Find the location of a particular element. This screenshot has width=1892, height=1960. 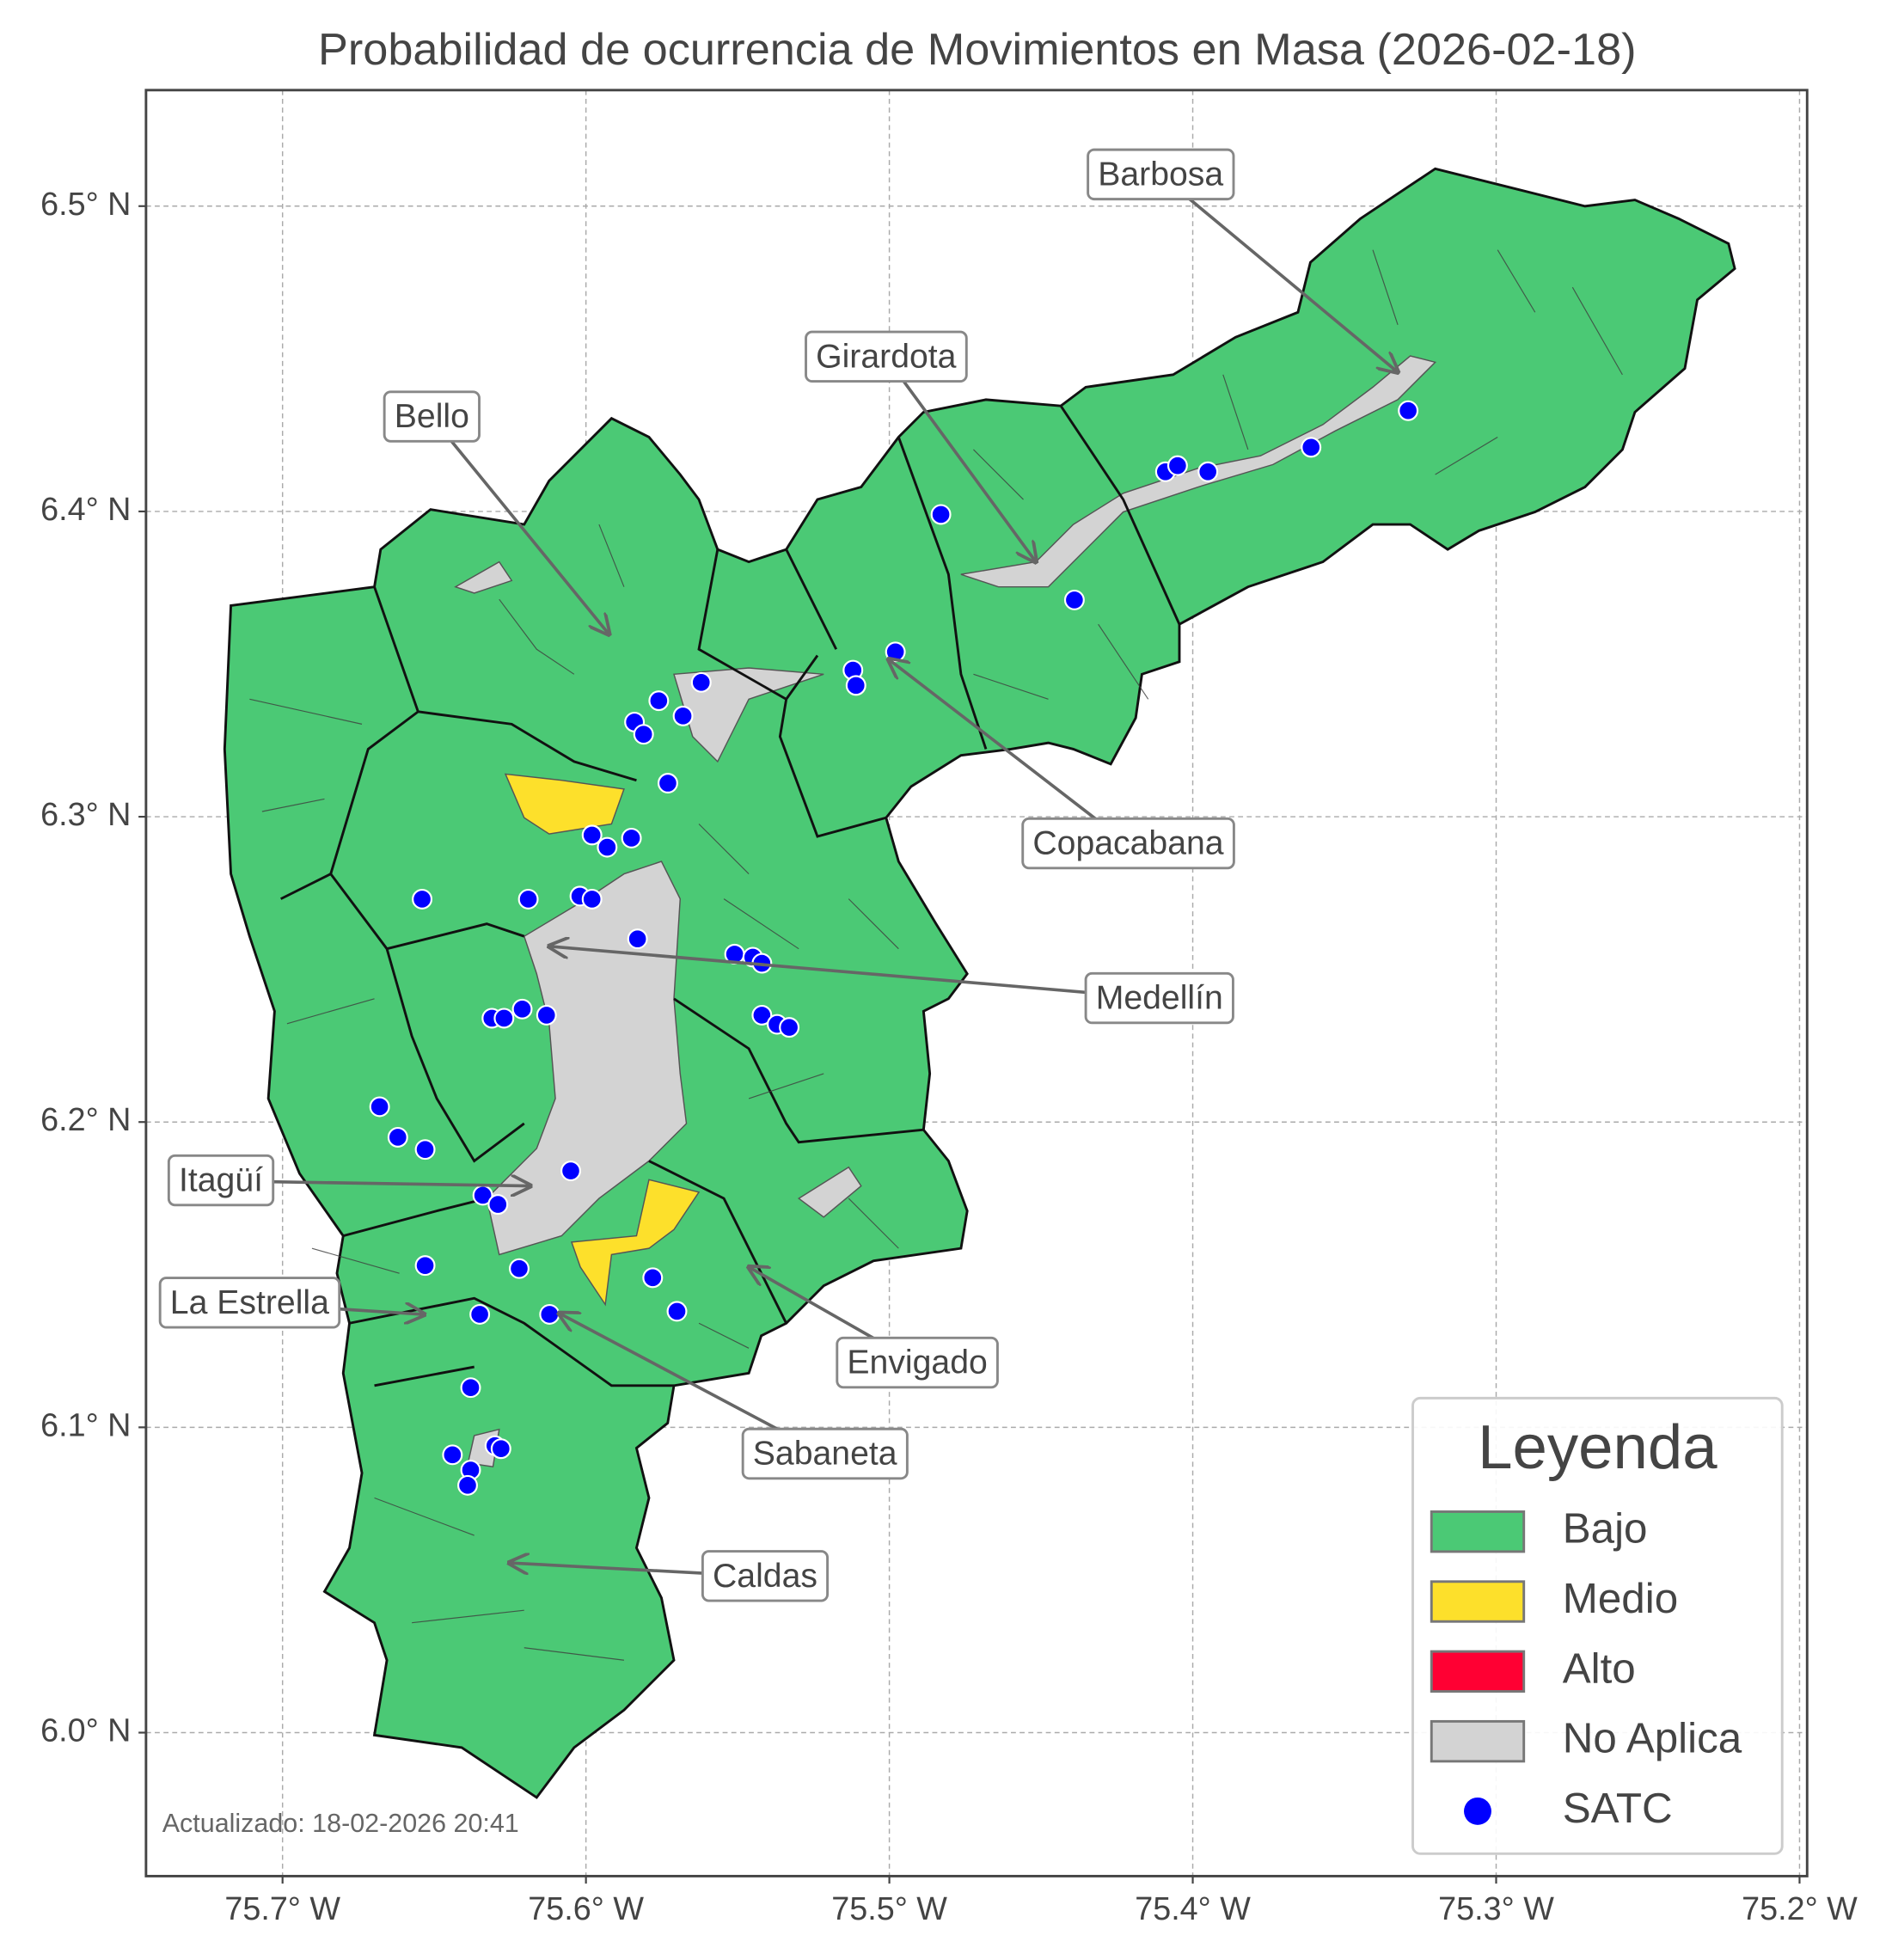

x-tick-label: 75.4° W is located at coordinates (1193, 1908).